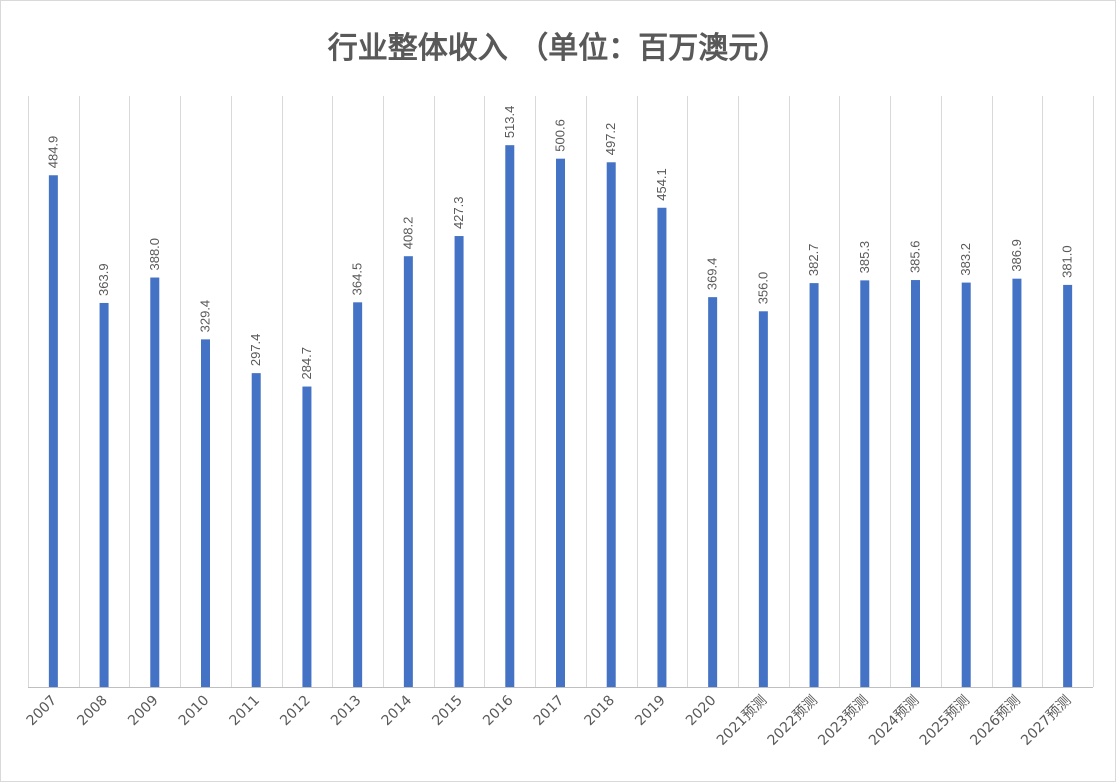 This screenshot has width=1116, height=782. What do you see at coordinates (712, 274) in the screenshot?
I see `data-label: 369.4` at bounding box center [712, 274].